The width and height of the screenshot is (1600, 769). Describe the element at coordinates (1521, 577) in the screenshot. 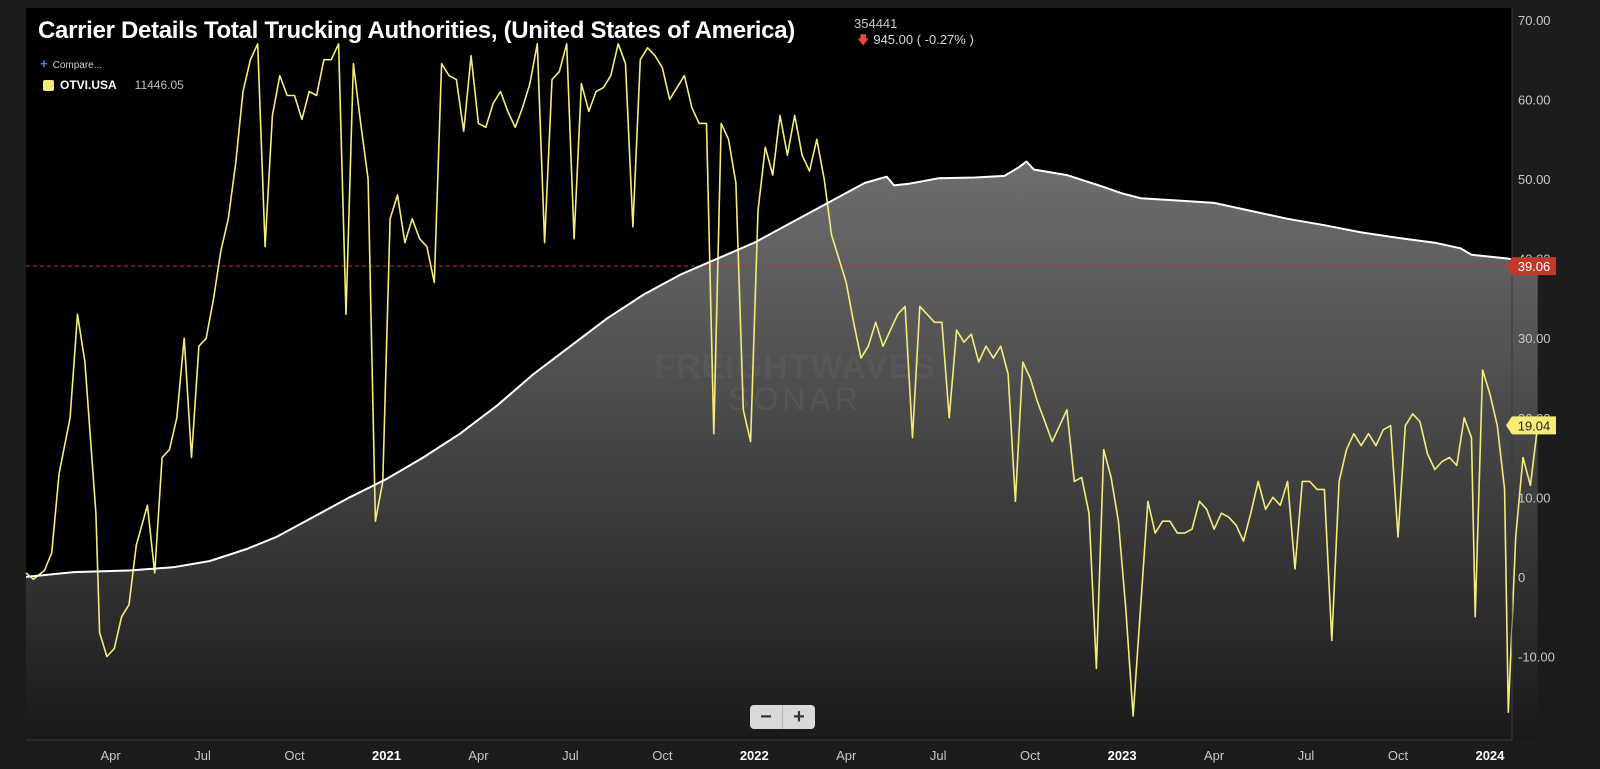

I see `y-tick-label: 0` at that location.